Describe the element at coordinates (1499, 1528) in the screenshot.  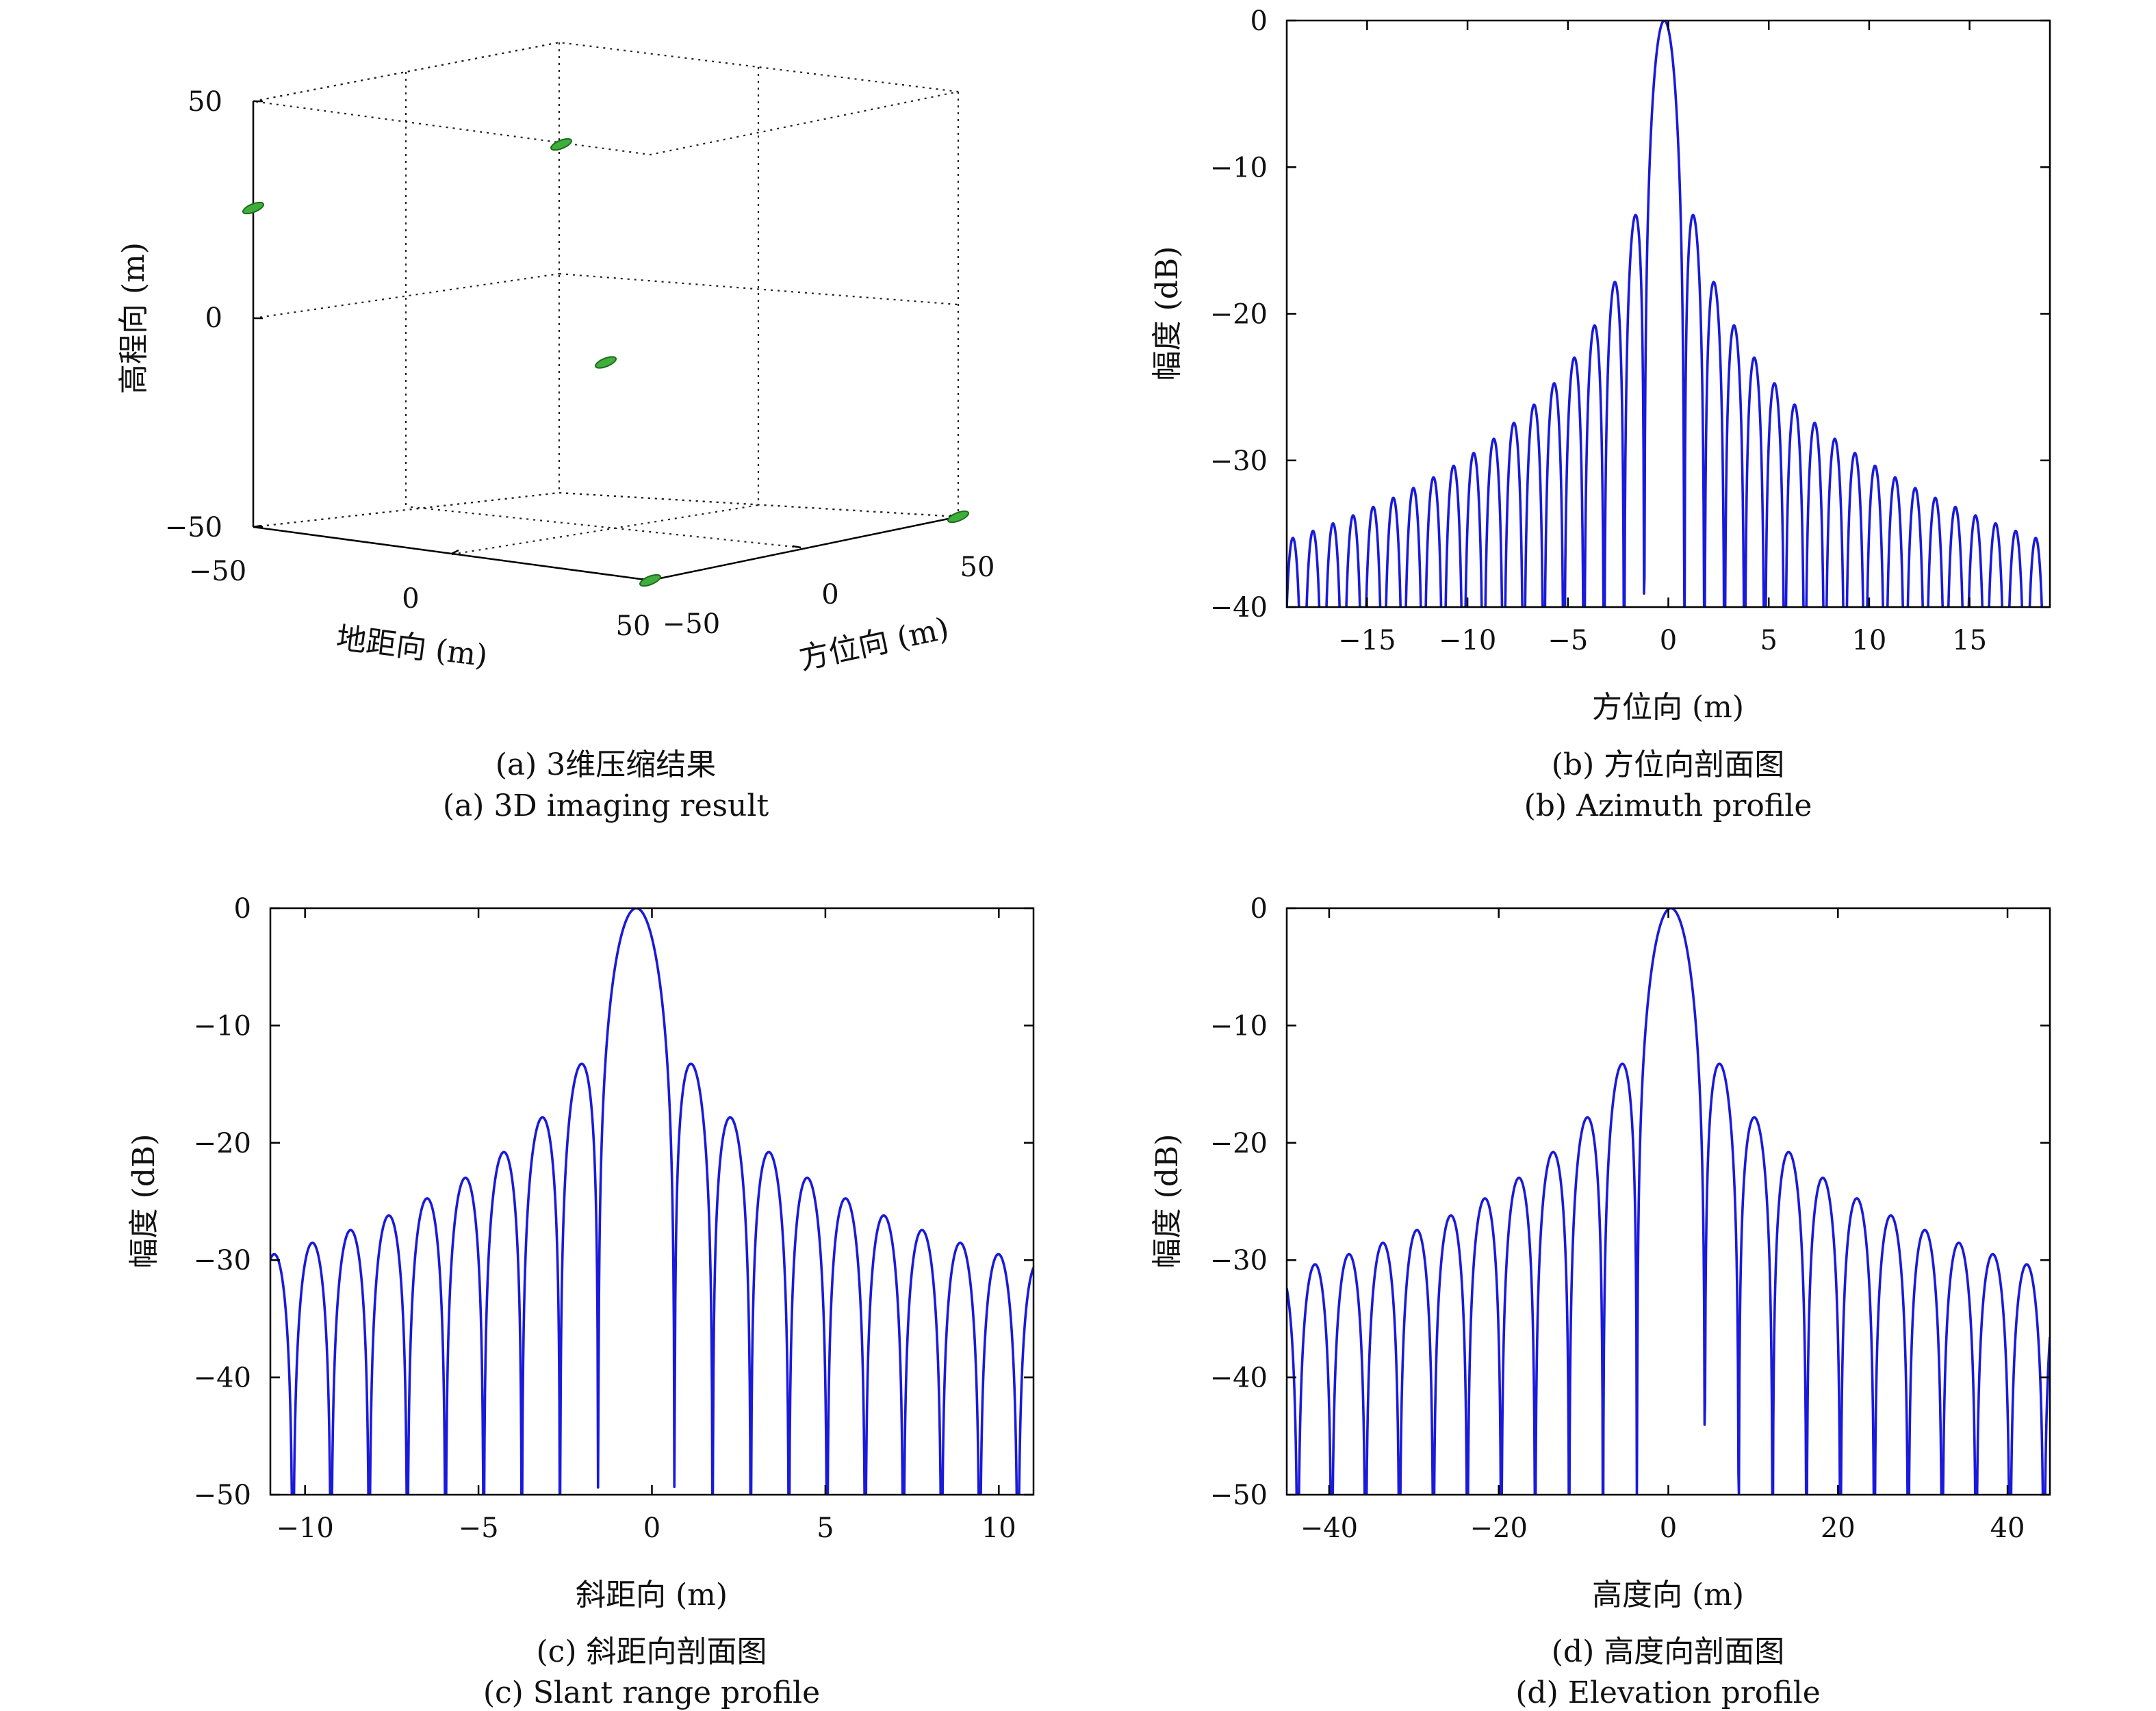
I see `x-tick-label: −20` at that location.